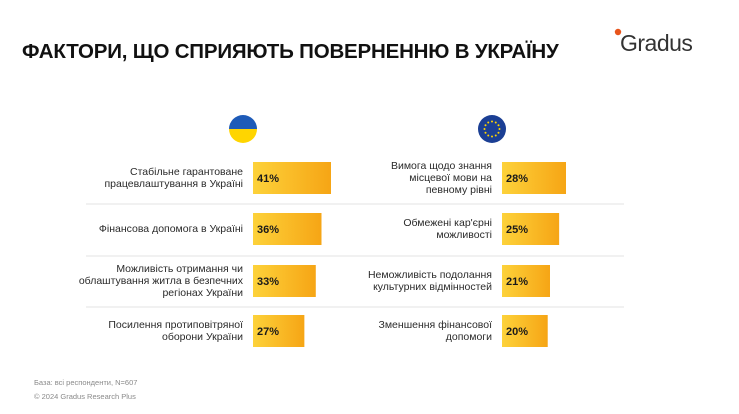 This screenshot has height=414, width=739. I want to click on category-label-text: Обмежені кар'єрні можливості, so click(447, 229).